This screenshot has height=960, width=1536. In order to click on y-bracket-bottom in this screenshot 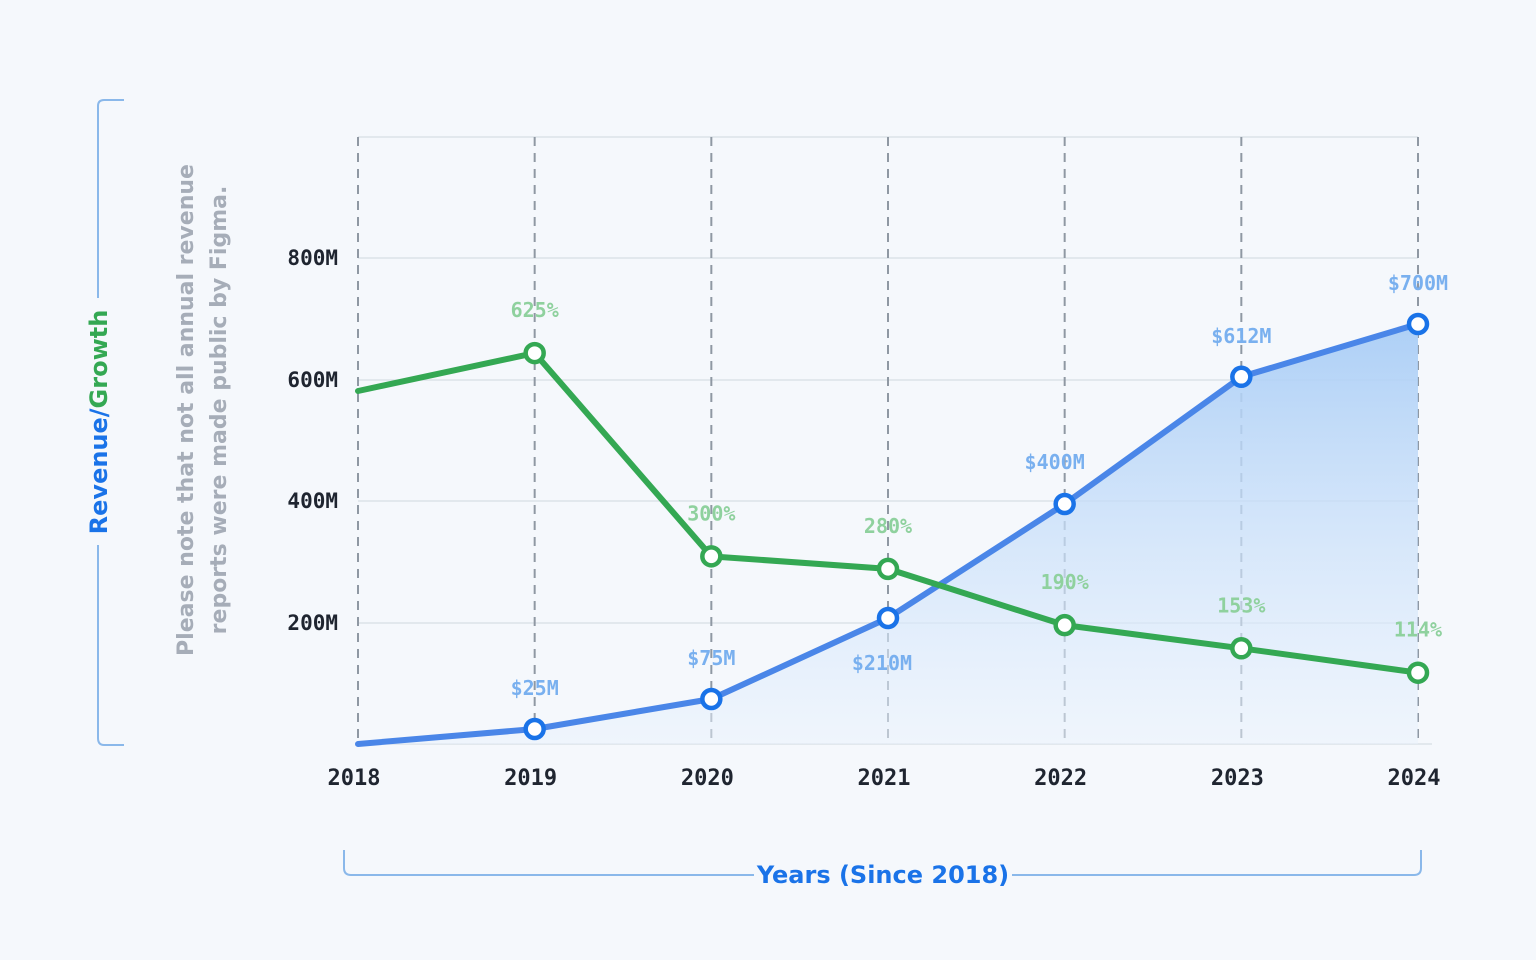, I will do `click(110, 645)`.